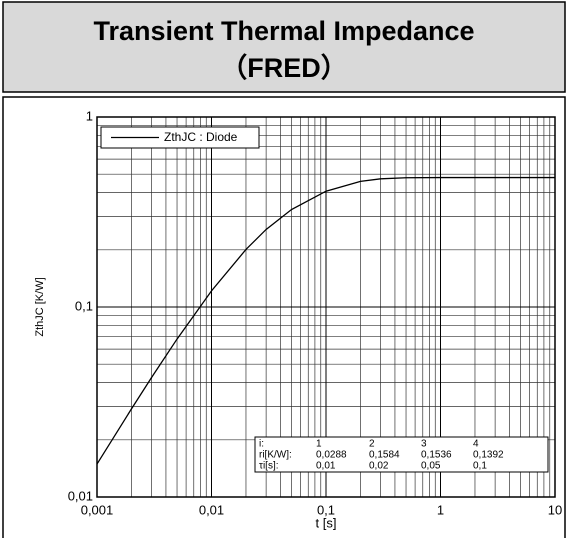 Image resolution: width=568 pixels, height=543 pixels. I want to click on table-cell: 0,05, so click(431, 466).